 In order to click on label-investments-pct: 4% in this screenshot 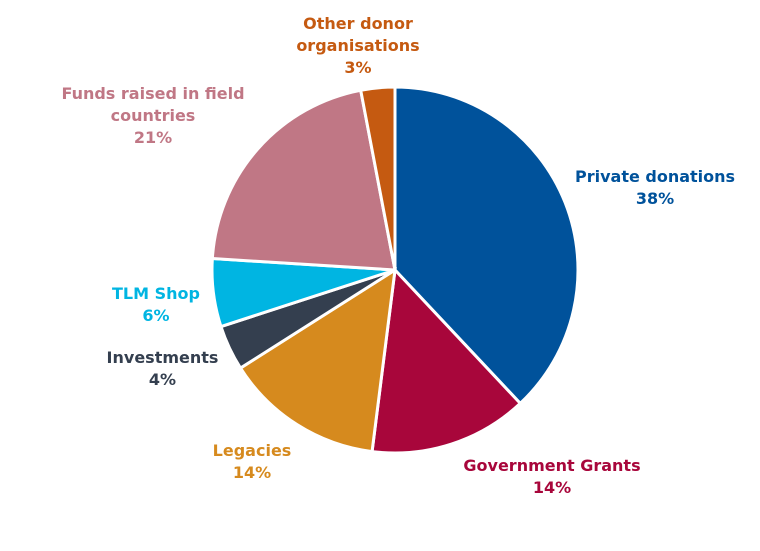, I will do `click(162, 379)`.